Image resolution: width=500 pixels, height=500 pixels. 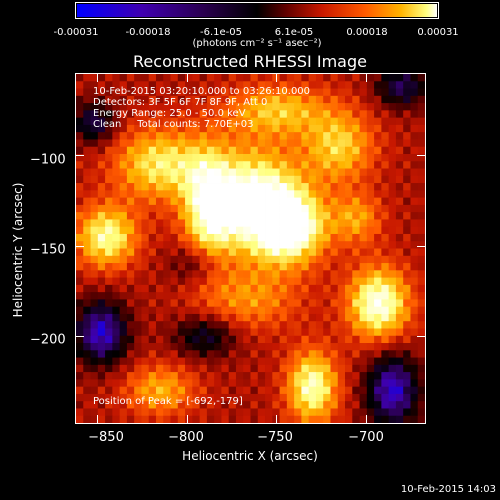 I want to click on x-tick-label: −700, so click(x=366, y=437).